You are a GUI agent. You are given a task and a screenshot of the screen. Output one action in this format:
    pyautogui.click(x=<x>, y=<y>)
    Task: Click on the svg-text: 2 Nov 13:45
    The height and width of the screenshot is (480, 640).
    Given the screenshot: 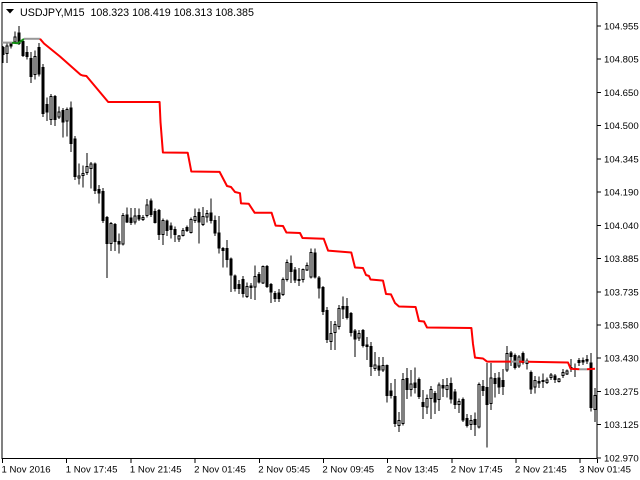 What is the action you would take?
    pyautogui.click(x=413, y=470)
    